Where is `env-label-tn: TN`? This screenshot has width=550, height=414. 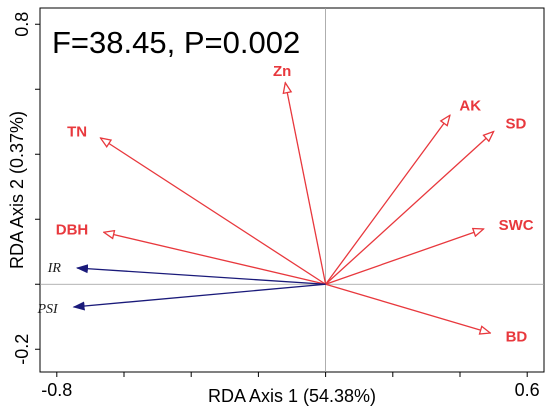
env-label-tn: TN is located at coordinates (77, 131).